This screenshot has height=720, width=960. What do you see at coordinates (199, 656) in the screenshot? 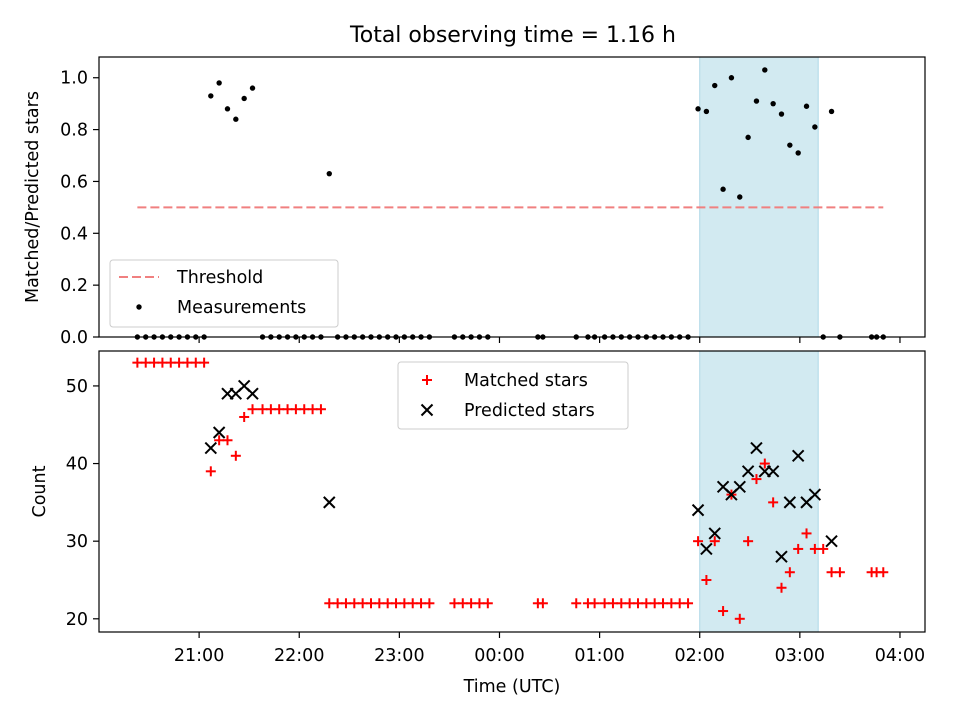
I see `x-tick-label: 21:00` at bounding box center [199, 656].